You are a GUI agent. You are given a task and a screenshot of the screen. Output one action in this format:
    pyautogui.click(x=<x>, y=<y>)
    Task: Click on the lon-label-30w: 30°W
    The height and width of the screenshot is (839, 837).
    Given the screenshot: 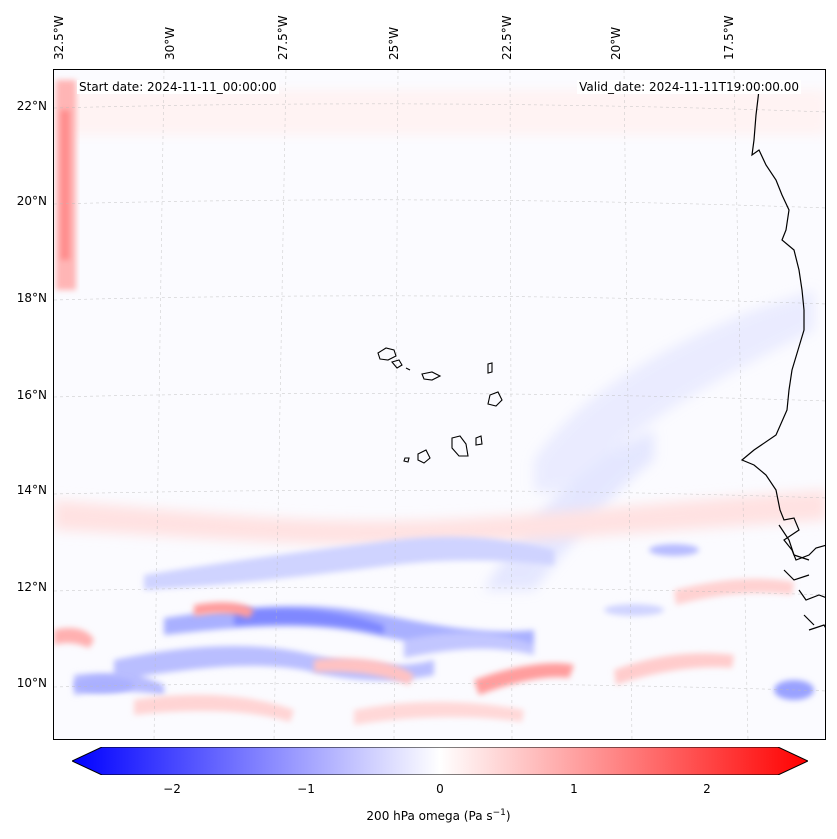 What is the action you would take?
    pyautogui.click(x=170, y=43)
    